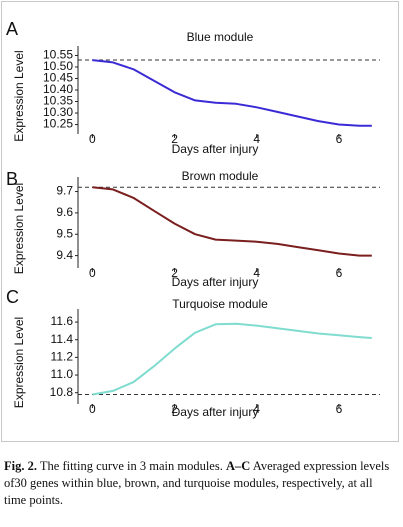 The height and width of the screenshot is (527, 403). What do you see at coordinates (12, 29) in the screenshot?
I see `panel-label: A` at bounding box center [12, 29].